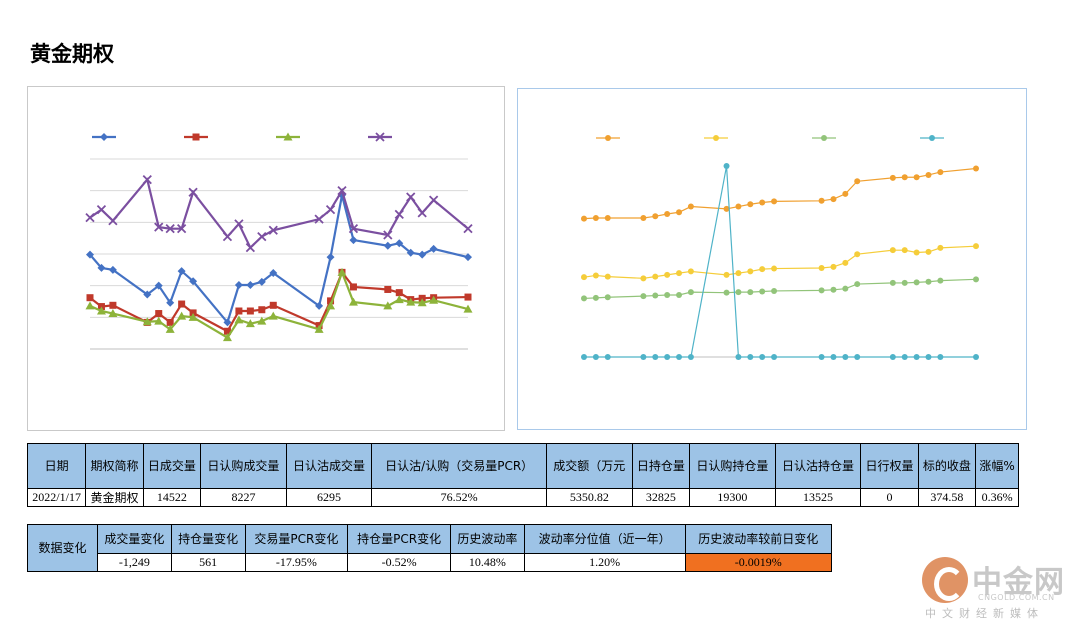 The width and height of the screenshot is (1080, 629). I want to click on table-cell: 8227, so click(243, 497).